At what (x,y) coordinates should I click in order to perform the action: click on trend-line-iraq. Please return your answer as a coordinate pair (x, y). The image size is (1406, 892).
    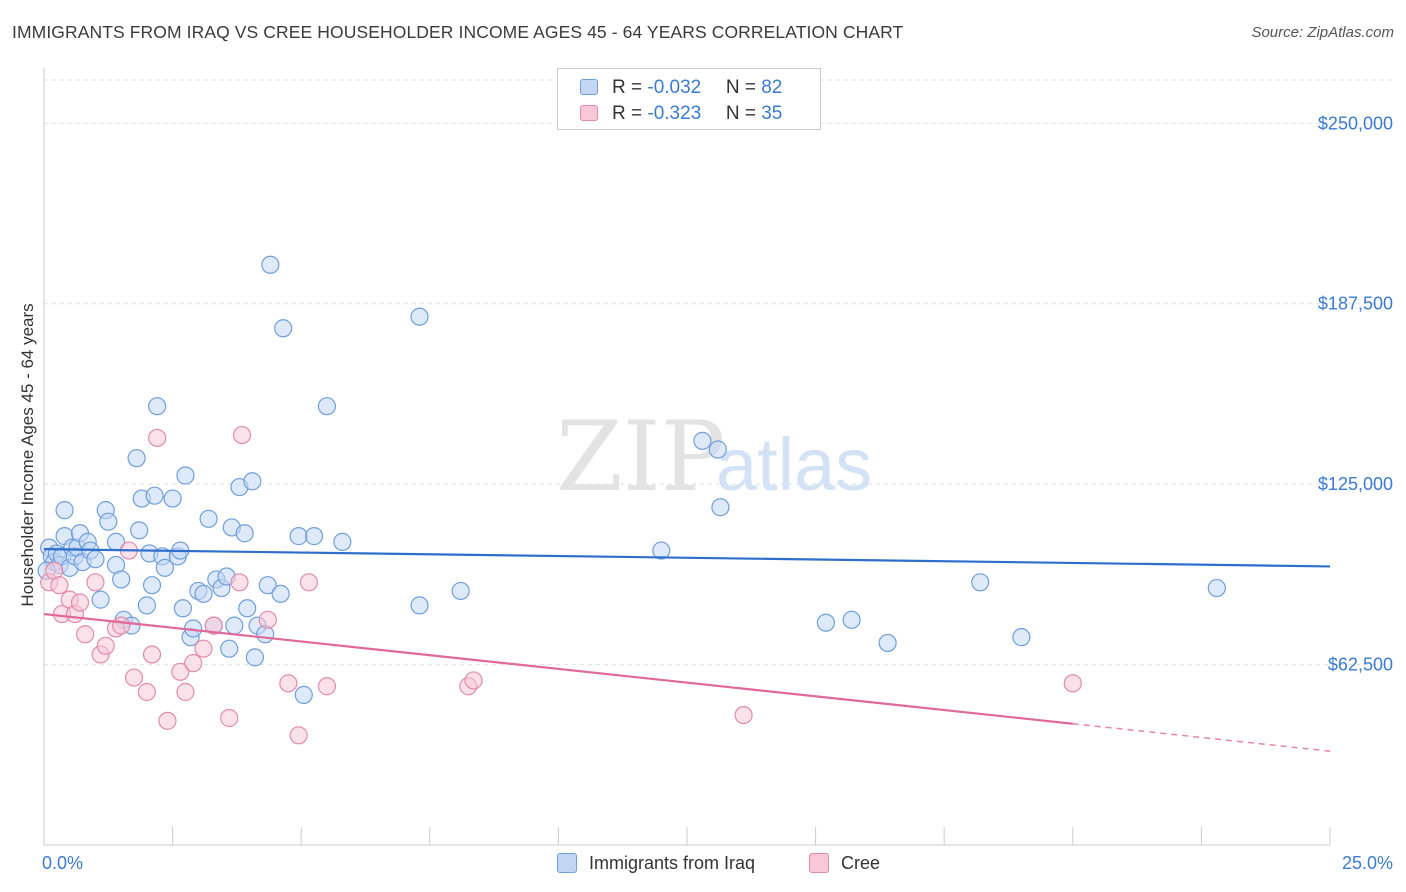
    Looking at the image, I should click on (687, 558).